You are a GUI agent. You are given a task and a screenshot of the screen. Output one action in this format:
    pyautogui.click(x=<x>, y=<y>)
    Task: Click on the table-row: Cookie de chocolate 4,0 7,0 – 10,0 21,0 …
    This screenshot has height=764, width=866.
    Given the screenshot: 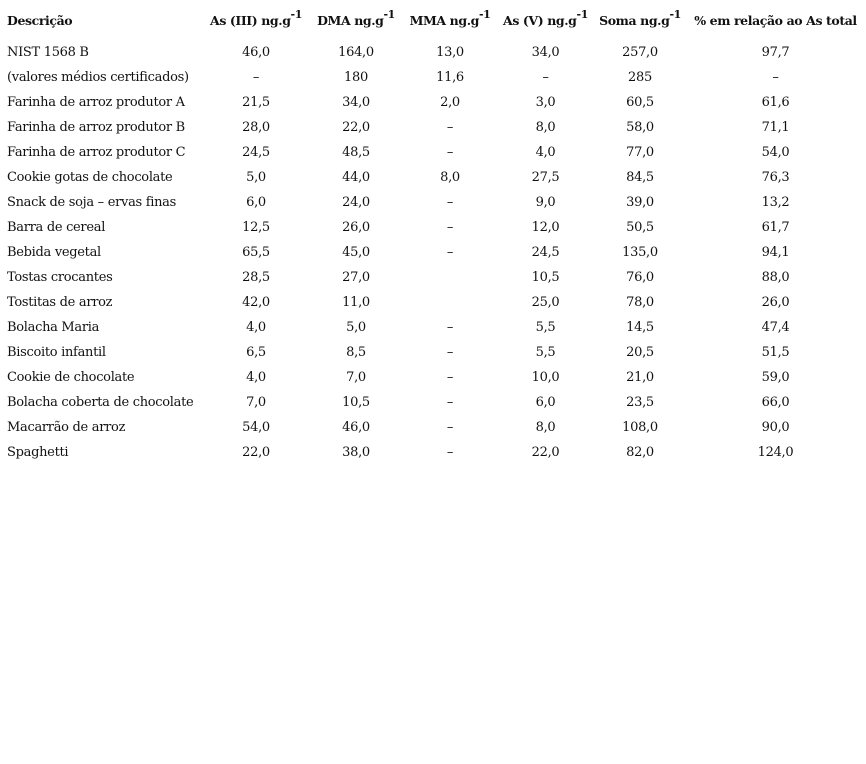 What is the action you would take?
    pyautogui.click(x=433, y=377)
    